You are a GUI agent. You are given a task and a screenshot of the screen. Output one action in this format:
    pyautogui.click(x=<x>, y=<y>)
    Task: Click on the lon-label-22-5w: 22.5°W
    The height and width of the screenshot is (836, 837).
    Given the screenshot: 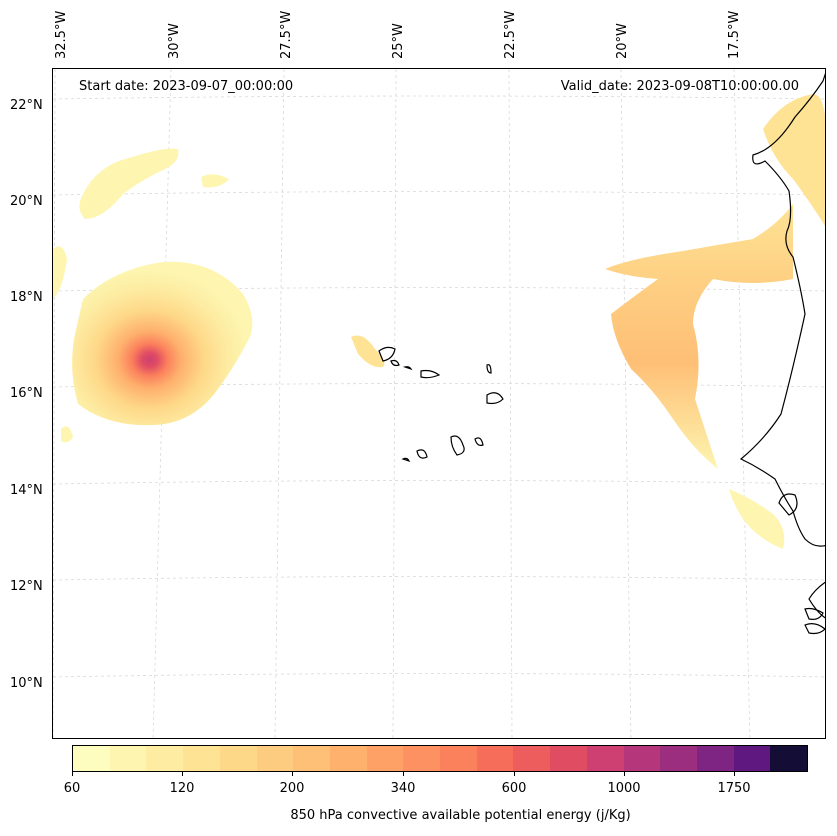 What is the action you would take?
    pyautogui.click(x=510, y=34)
    